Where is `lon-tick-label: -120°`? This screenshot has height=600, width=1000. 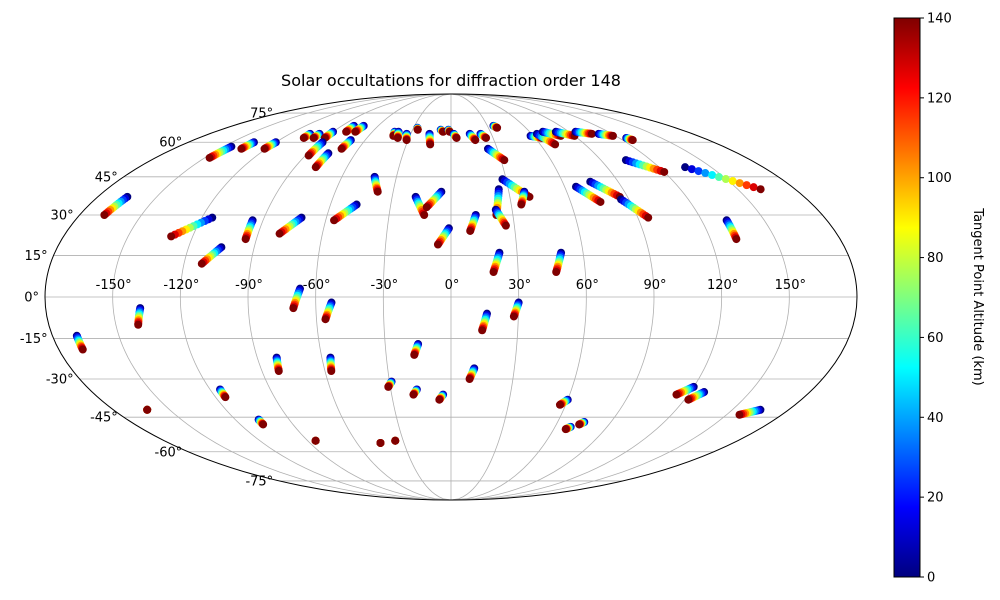
lon-tick-label: -120° is located at coordinates (181, 285).